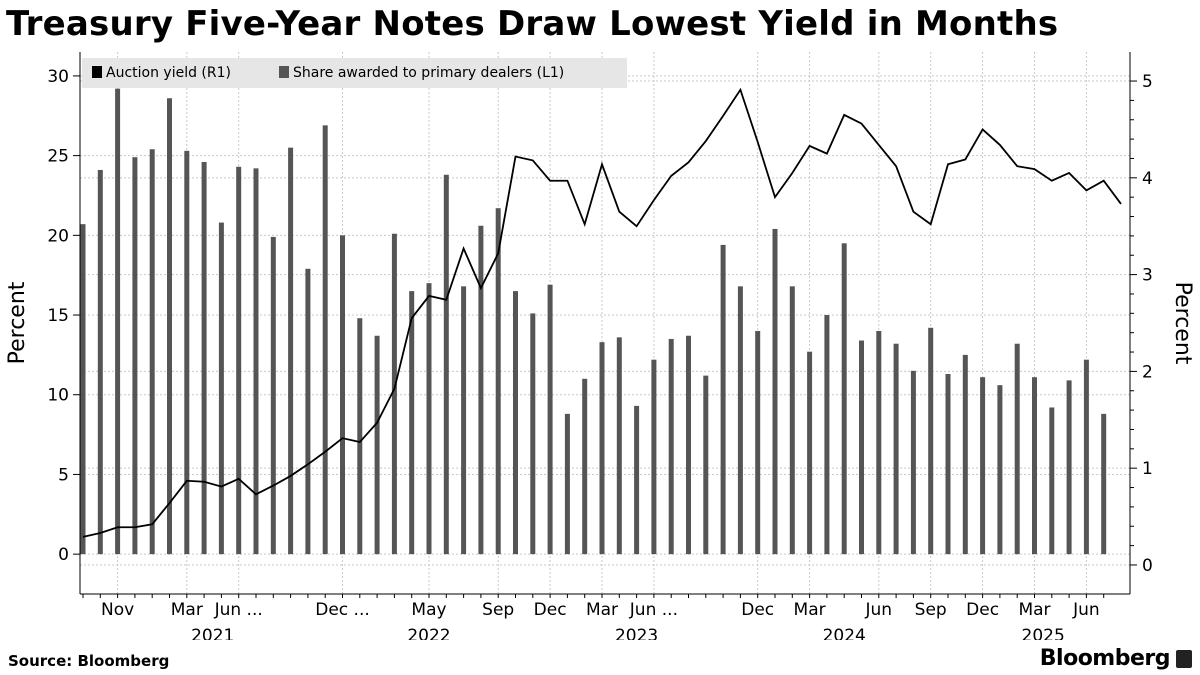  I want to click on right-axis-ticks: 0 1 2 3 4 5, so click(1141, 324).